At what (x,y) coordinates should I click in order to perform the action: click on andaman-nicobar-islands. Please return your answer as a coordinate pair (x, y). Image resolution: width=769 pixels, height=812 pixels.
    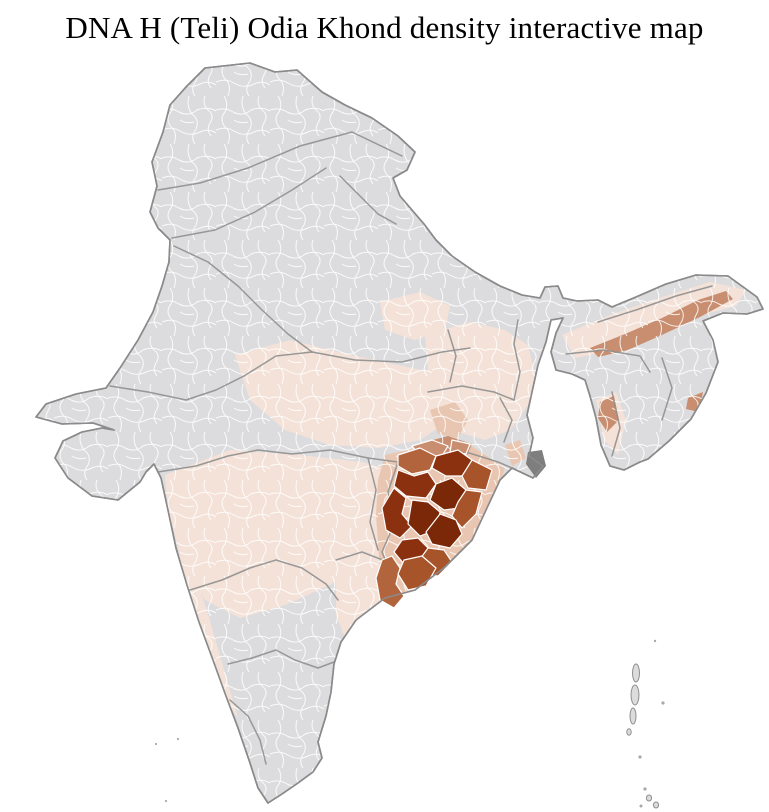
    Looking at the image, I should click on (645, 724).